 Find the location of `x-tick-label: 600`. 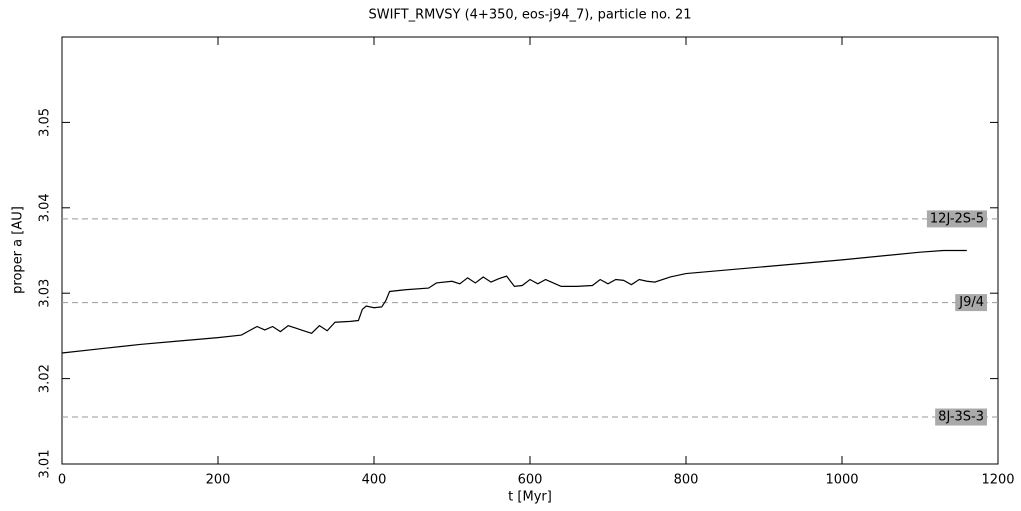

x-tick-label: 600 is located at coordinates (530, 480).